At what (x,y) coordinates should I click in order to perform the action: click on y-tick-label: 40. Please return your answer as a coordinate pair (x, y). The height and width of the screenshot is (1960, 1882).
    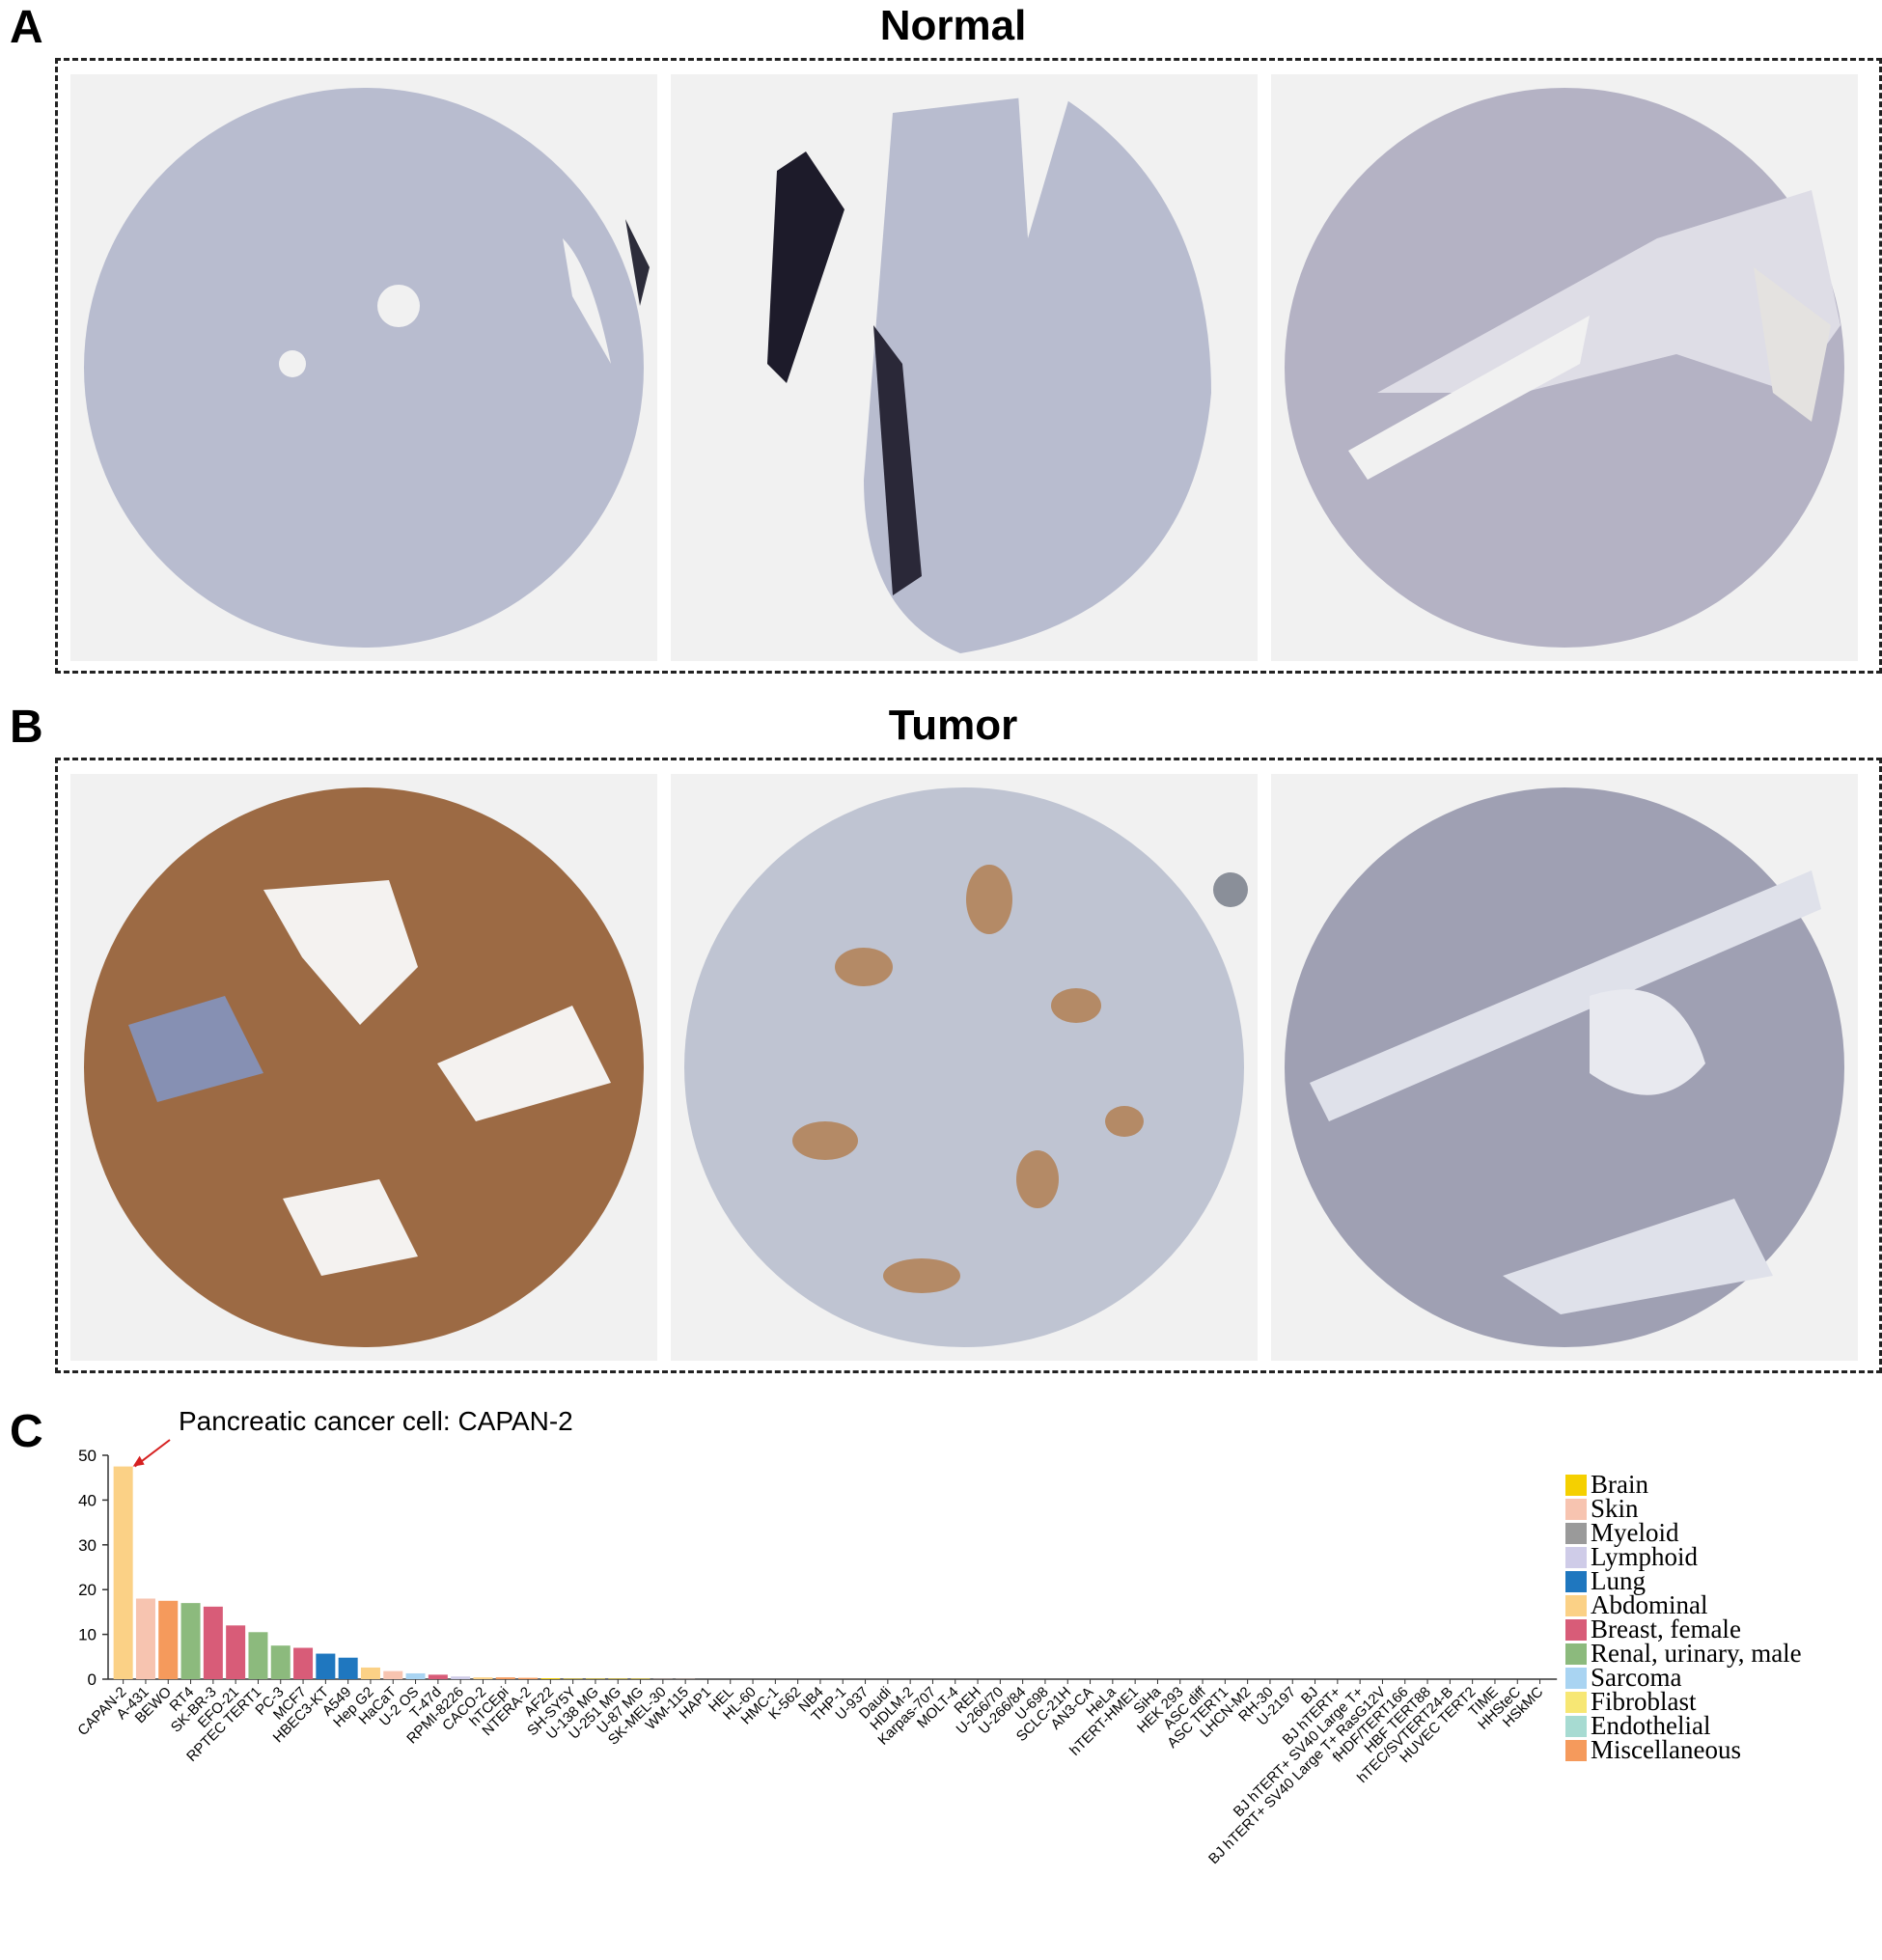
    Looking at the image, I should click on (87, 1500).